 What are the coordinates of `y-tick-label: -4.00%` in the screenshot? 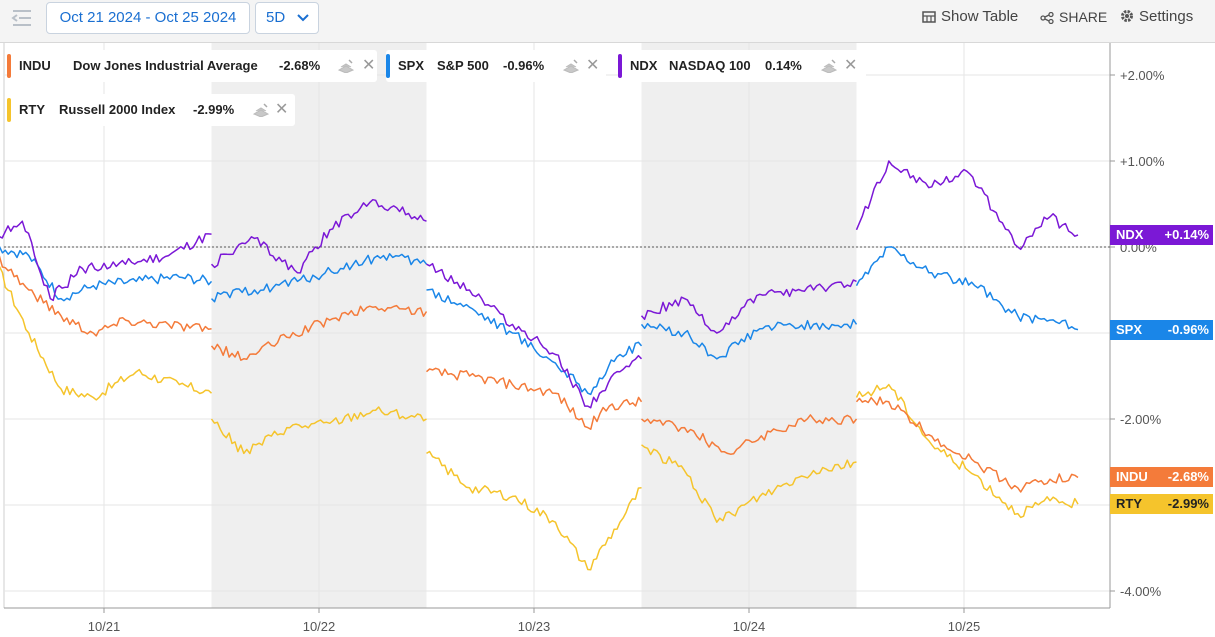 It's located at (1141, 591).